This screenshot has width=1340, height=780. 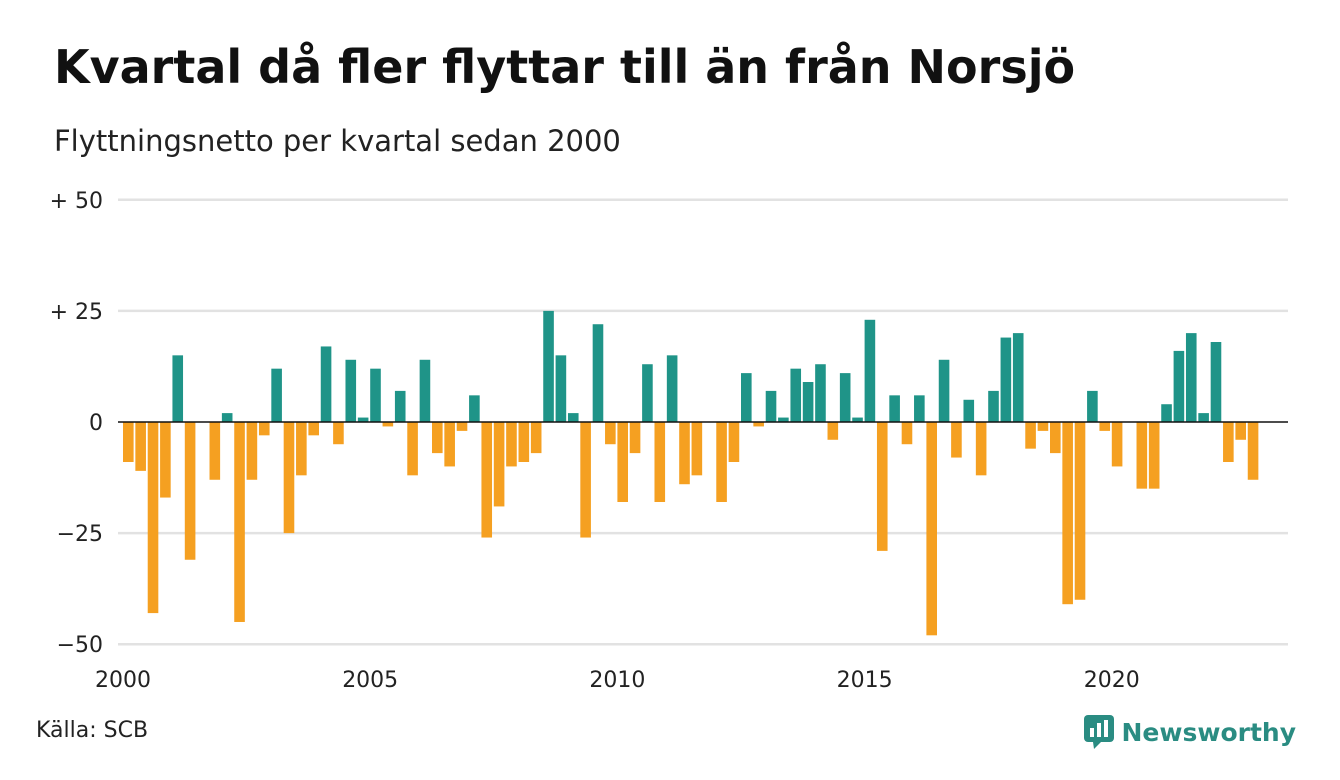 I want to click on x-tick-label: 2015, so click(x=865, y=680).